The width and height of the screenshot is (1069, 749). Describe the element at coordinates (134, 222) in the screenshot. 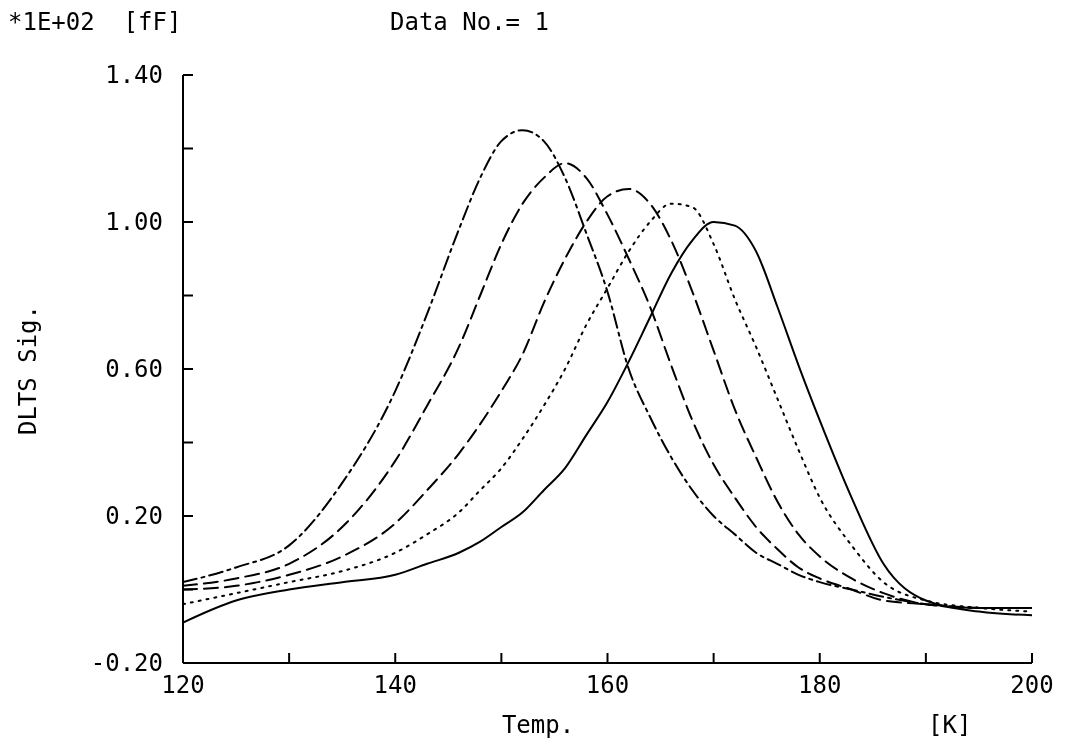

I see `y-tick-label: 1.00` at that location.